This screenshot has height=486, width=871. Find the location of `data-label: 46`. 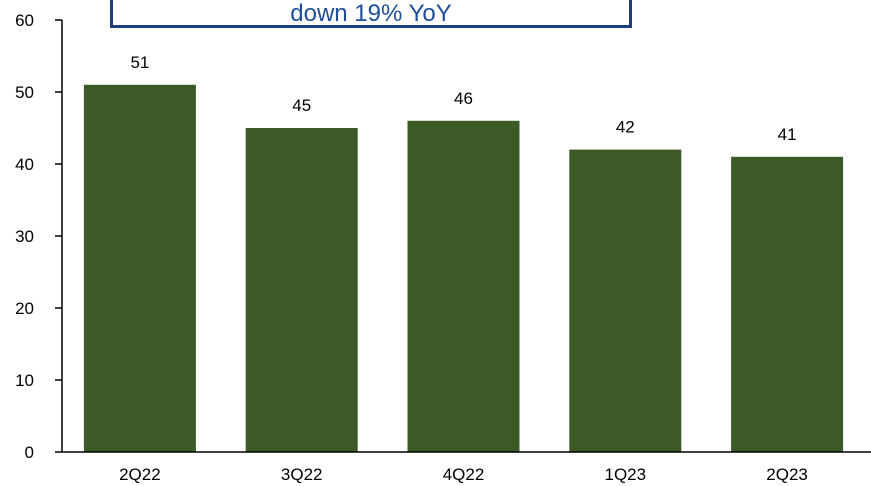

data-label: 46 is located at coordinates (463, 98).